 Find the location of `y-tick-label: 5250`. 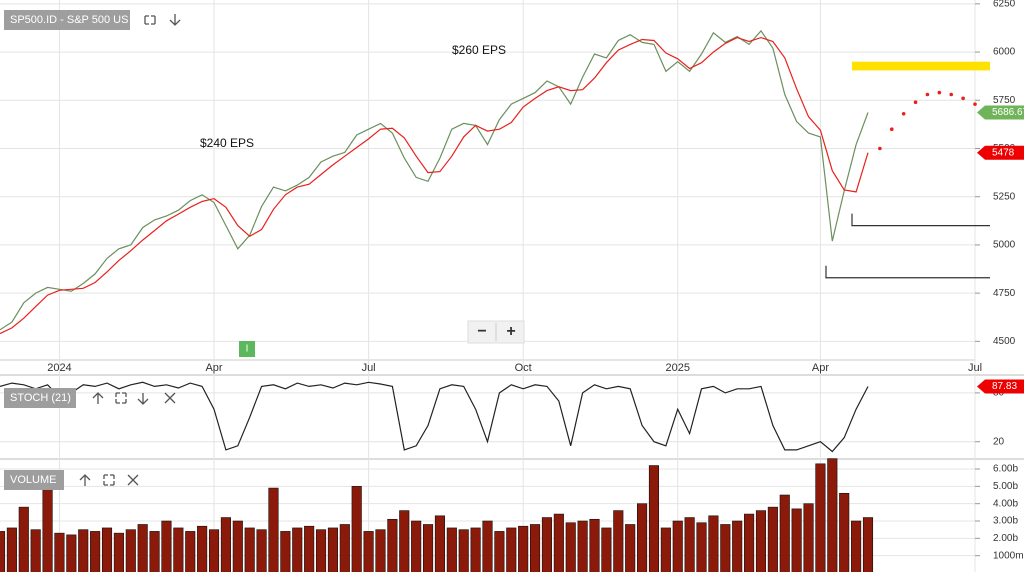

y-tick-label: 5250 is located at coordinates (1004, 196).